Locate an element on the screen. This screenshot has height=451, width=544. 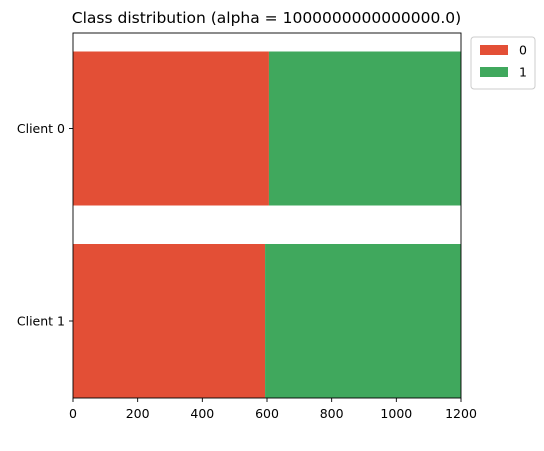
x-tick-label: 1200 is located at coordinates (461, 413).